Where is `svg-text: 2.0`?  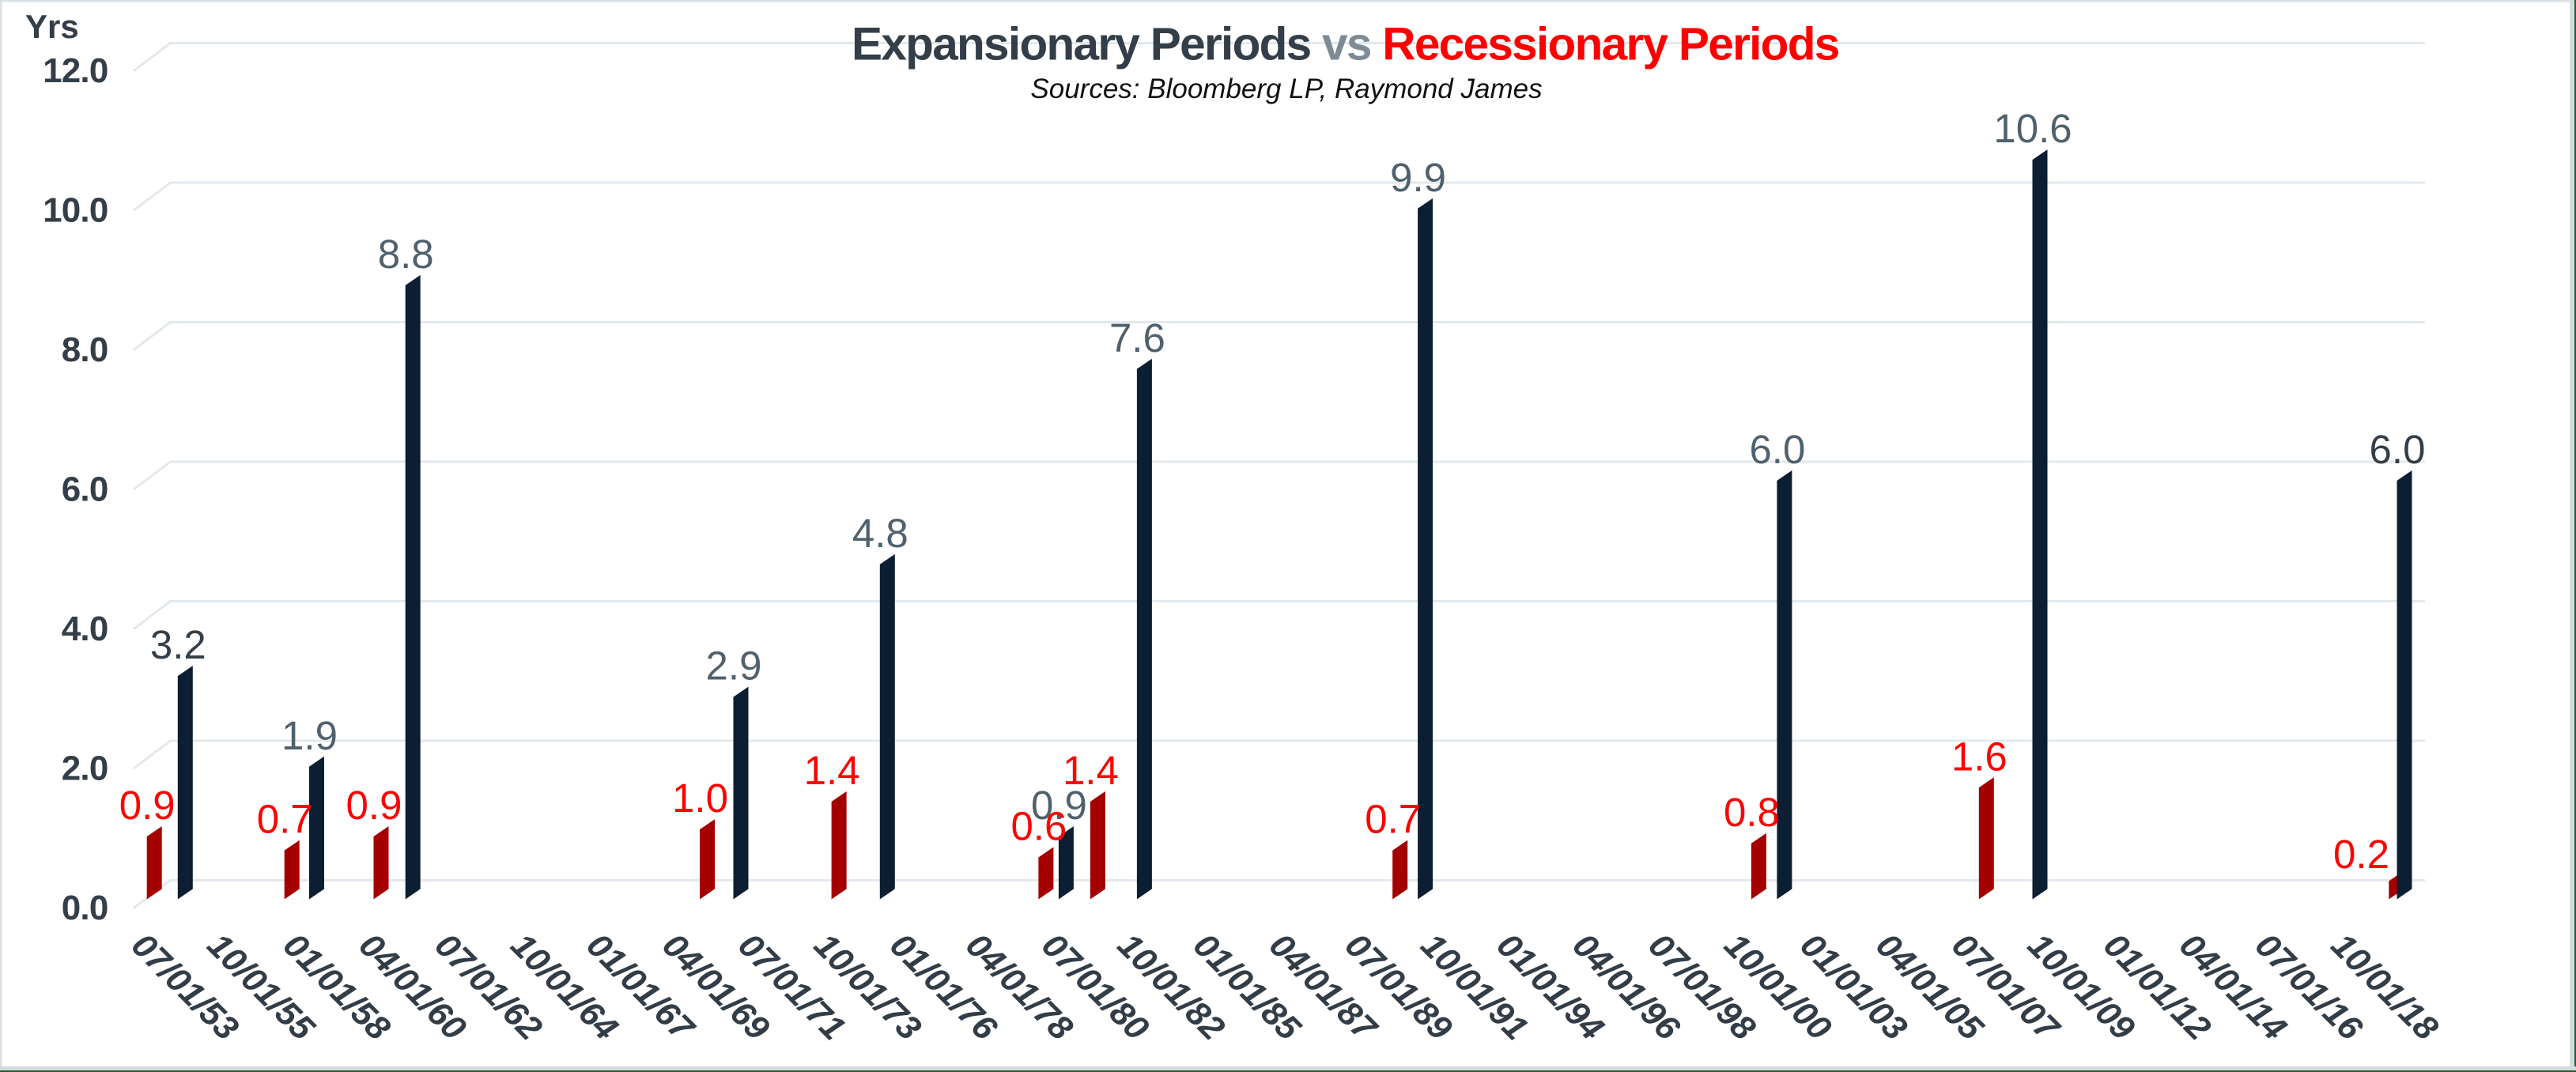 svg-text: 2.0 is located at coordinates (85, 769).